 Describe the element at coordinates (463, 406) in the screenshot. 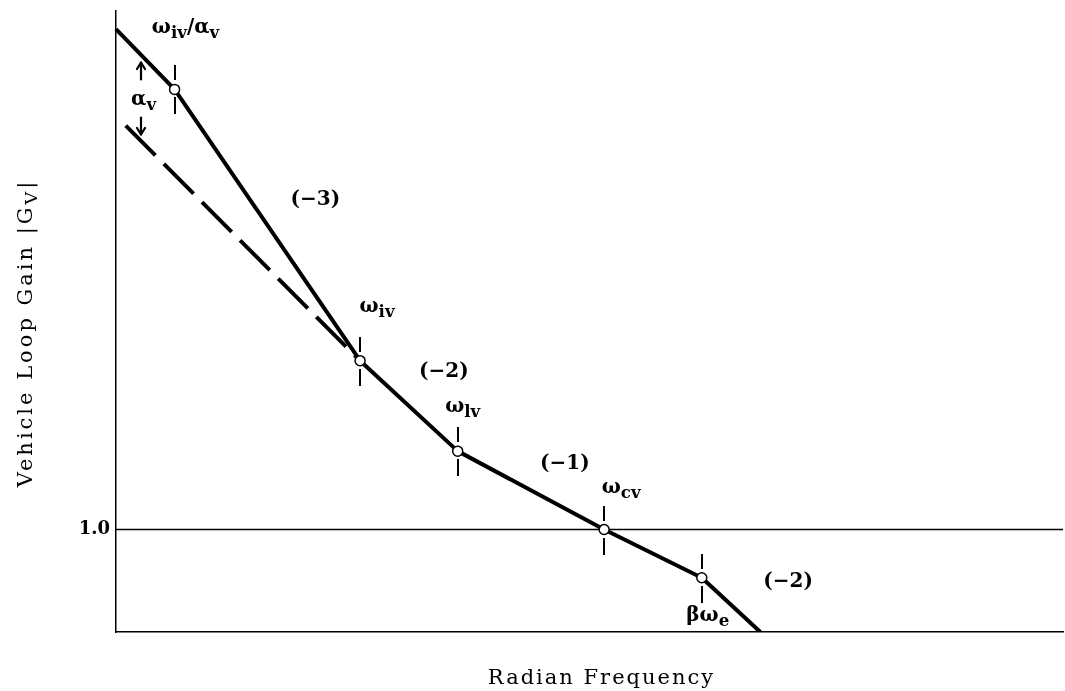

I see `annotation: ω$_{lv}$` at that location.